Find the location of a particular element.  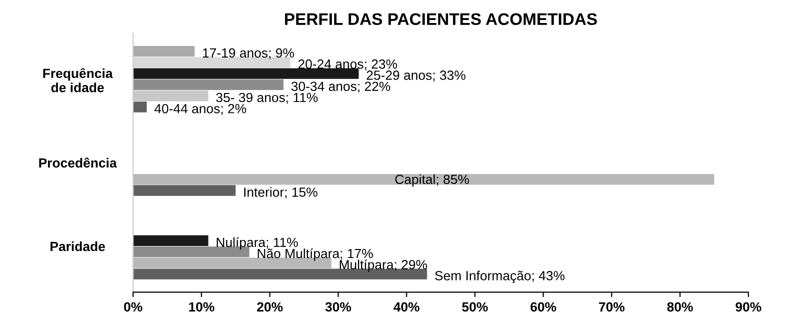

x-tick-label: 90% is located at coordinates (749, 307).